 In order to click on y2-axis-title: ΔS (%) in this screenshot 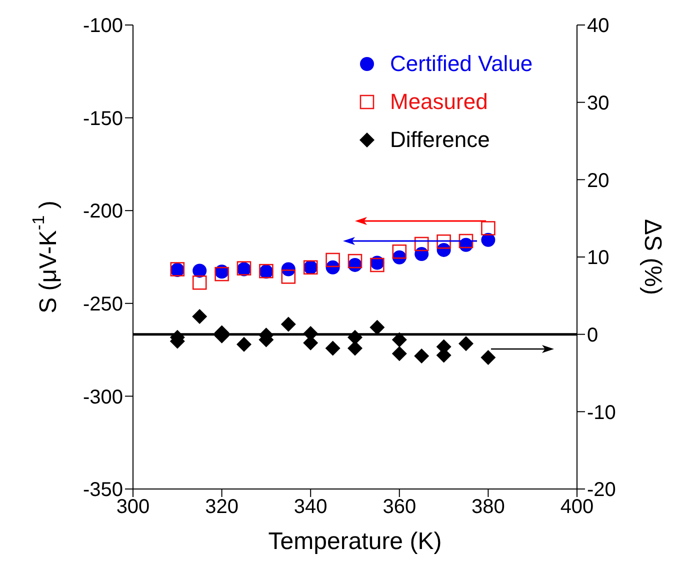, I will do `click(653, 257)`.